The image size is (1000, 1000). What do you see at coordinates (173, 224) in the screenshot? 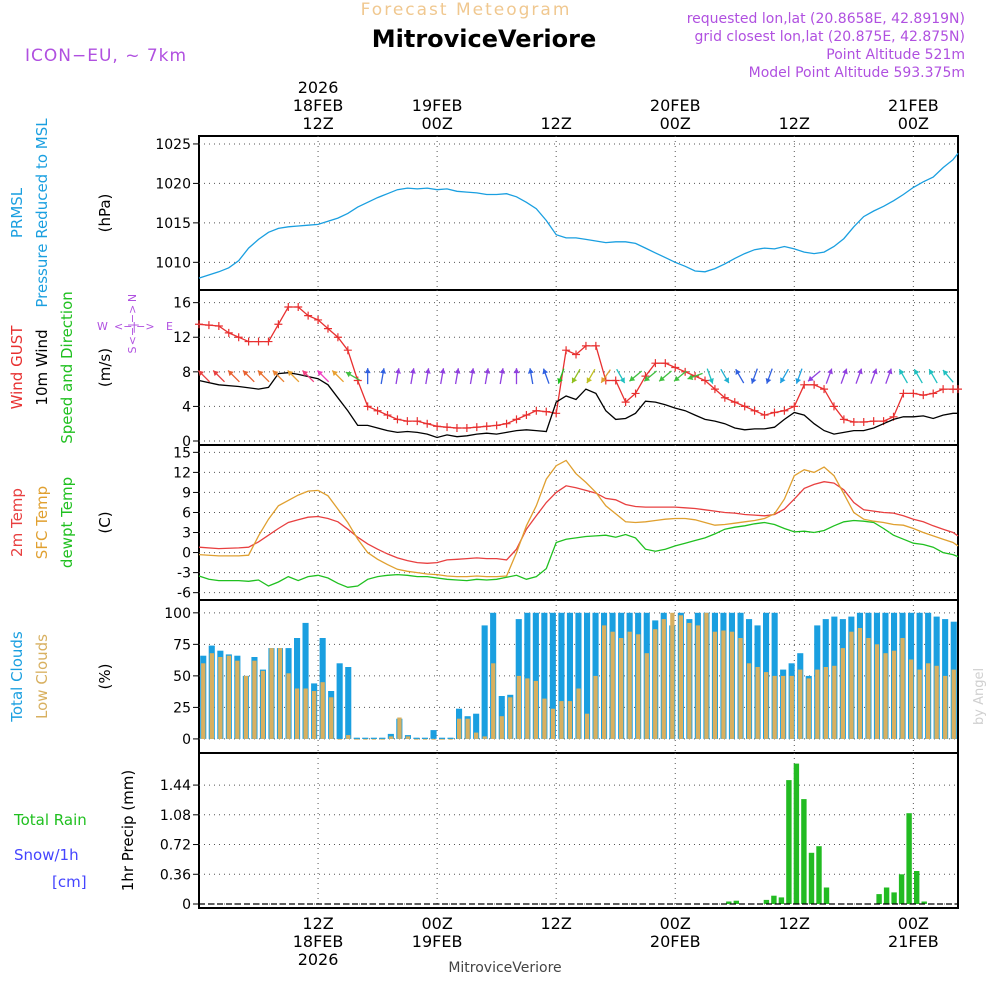
I see `y-tick-label: 1015` at bounding box center [173, 224].